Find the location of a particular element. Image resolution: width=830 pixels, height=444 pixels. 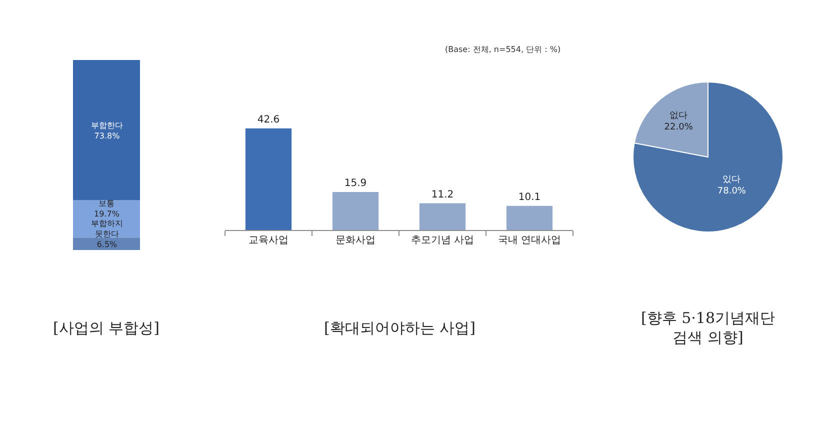

data-label: 42.6 is located at coordinates (268, 120).